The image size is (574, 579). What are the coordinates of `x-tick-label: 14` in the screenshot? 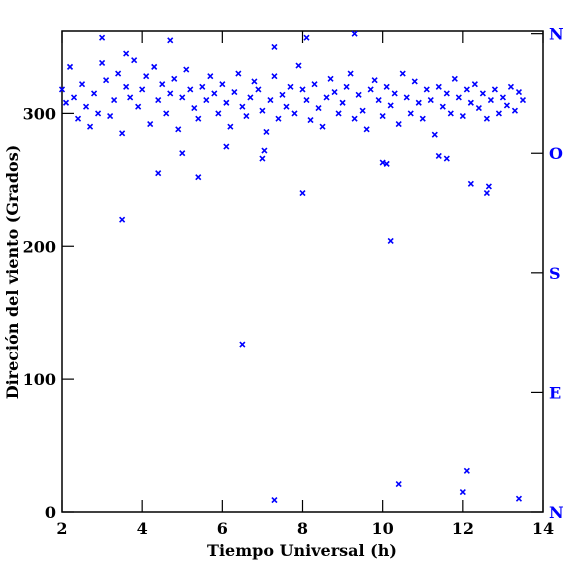 It's located at (543, 528).